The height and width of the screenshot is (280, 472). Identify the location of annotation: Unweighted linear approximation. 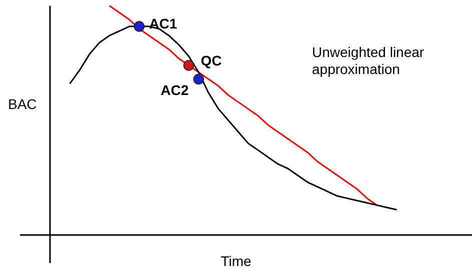
(368, 60).